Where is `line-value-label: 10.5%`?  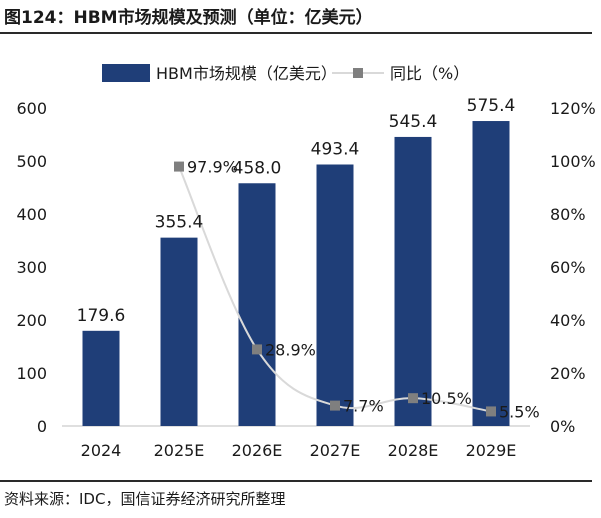 line-value-label: 10.5% is located at coordinates (446, 398).